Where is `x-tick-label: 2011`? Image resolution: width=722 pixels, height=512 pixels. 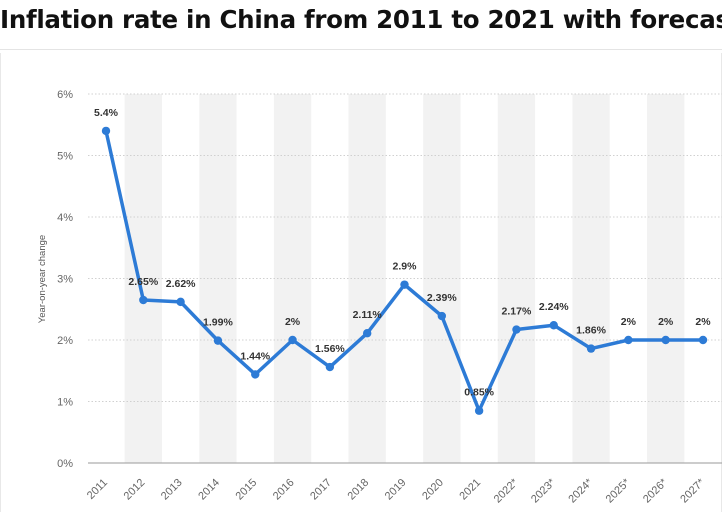 x-tick-label: 2011 is located at coordinates (97, 489).